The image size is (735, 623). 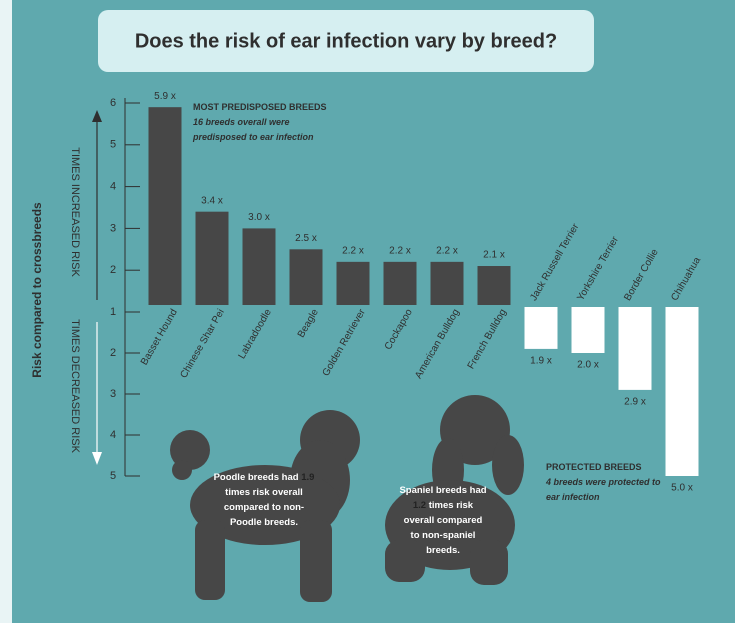 I want to click on category-label: Chihuahua, so click(x=686, y=279).